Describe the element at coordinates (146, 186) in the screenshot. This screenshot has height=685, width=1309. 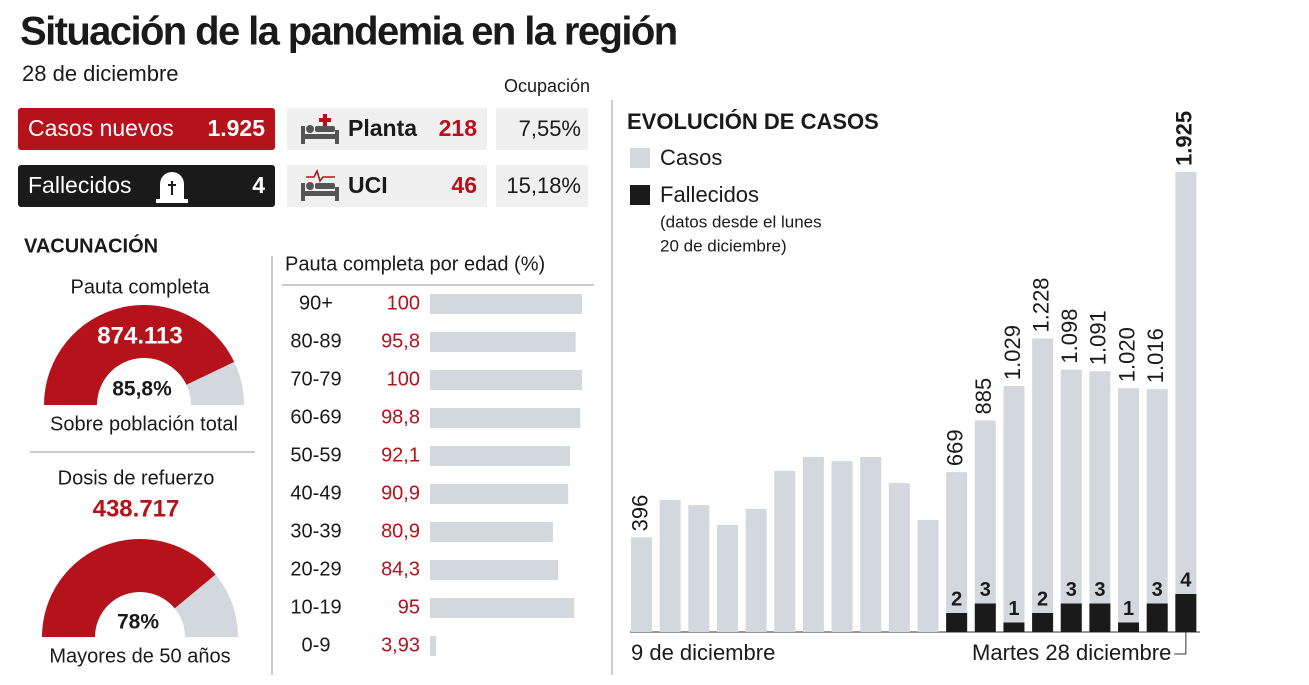
I see `deaths-box` at that location.